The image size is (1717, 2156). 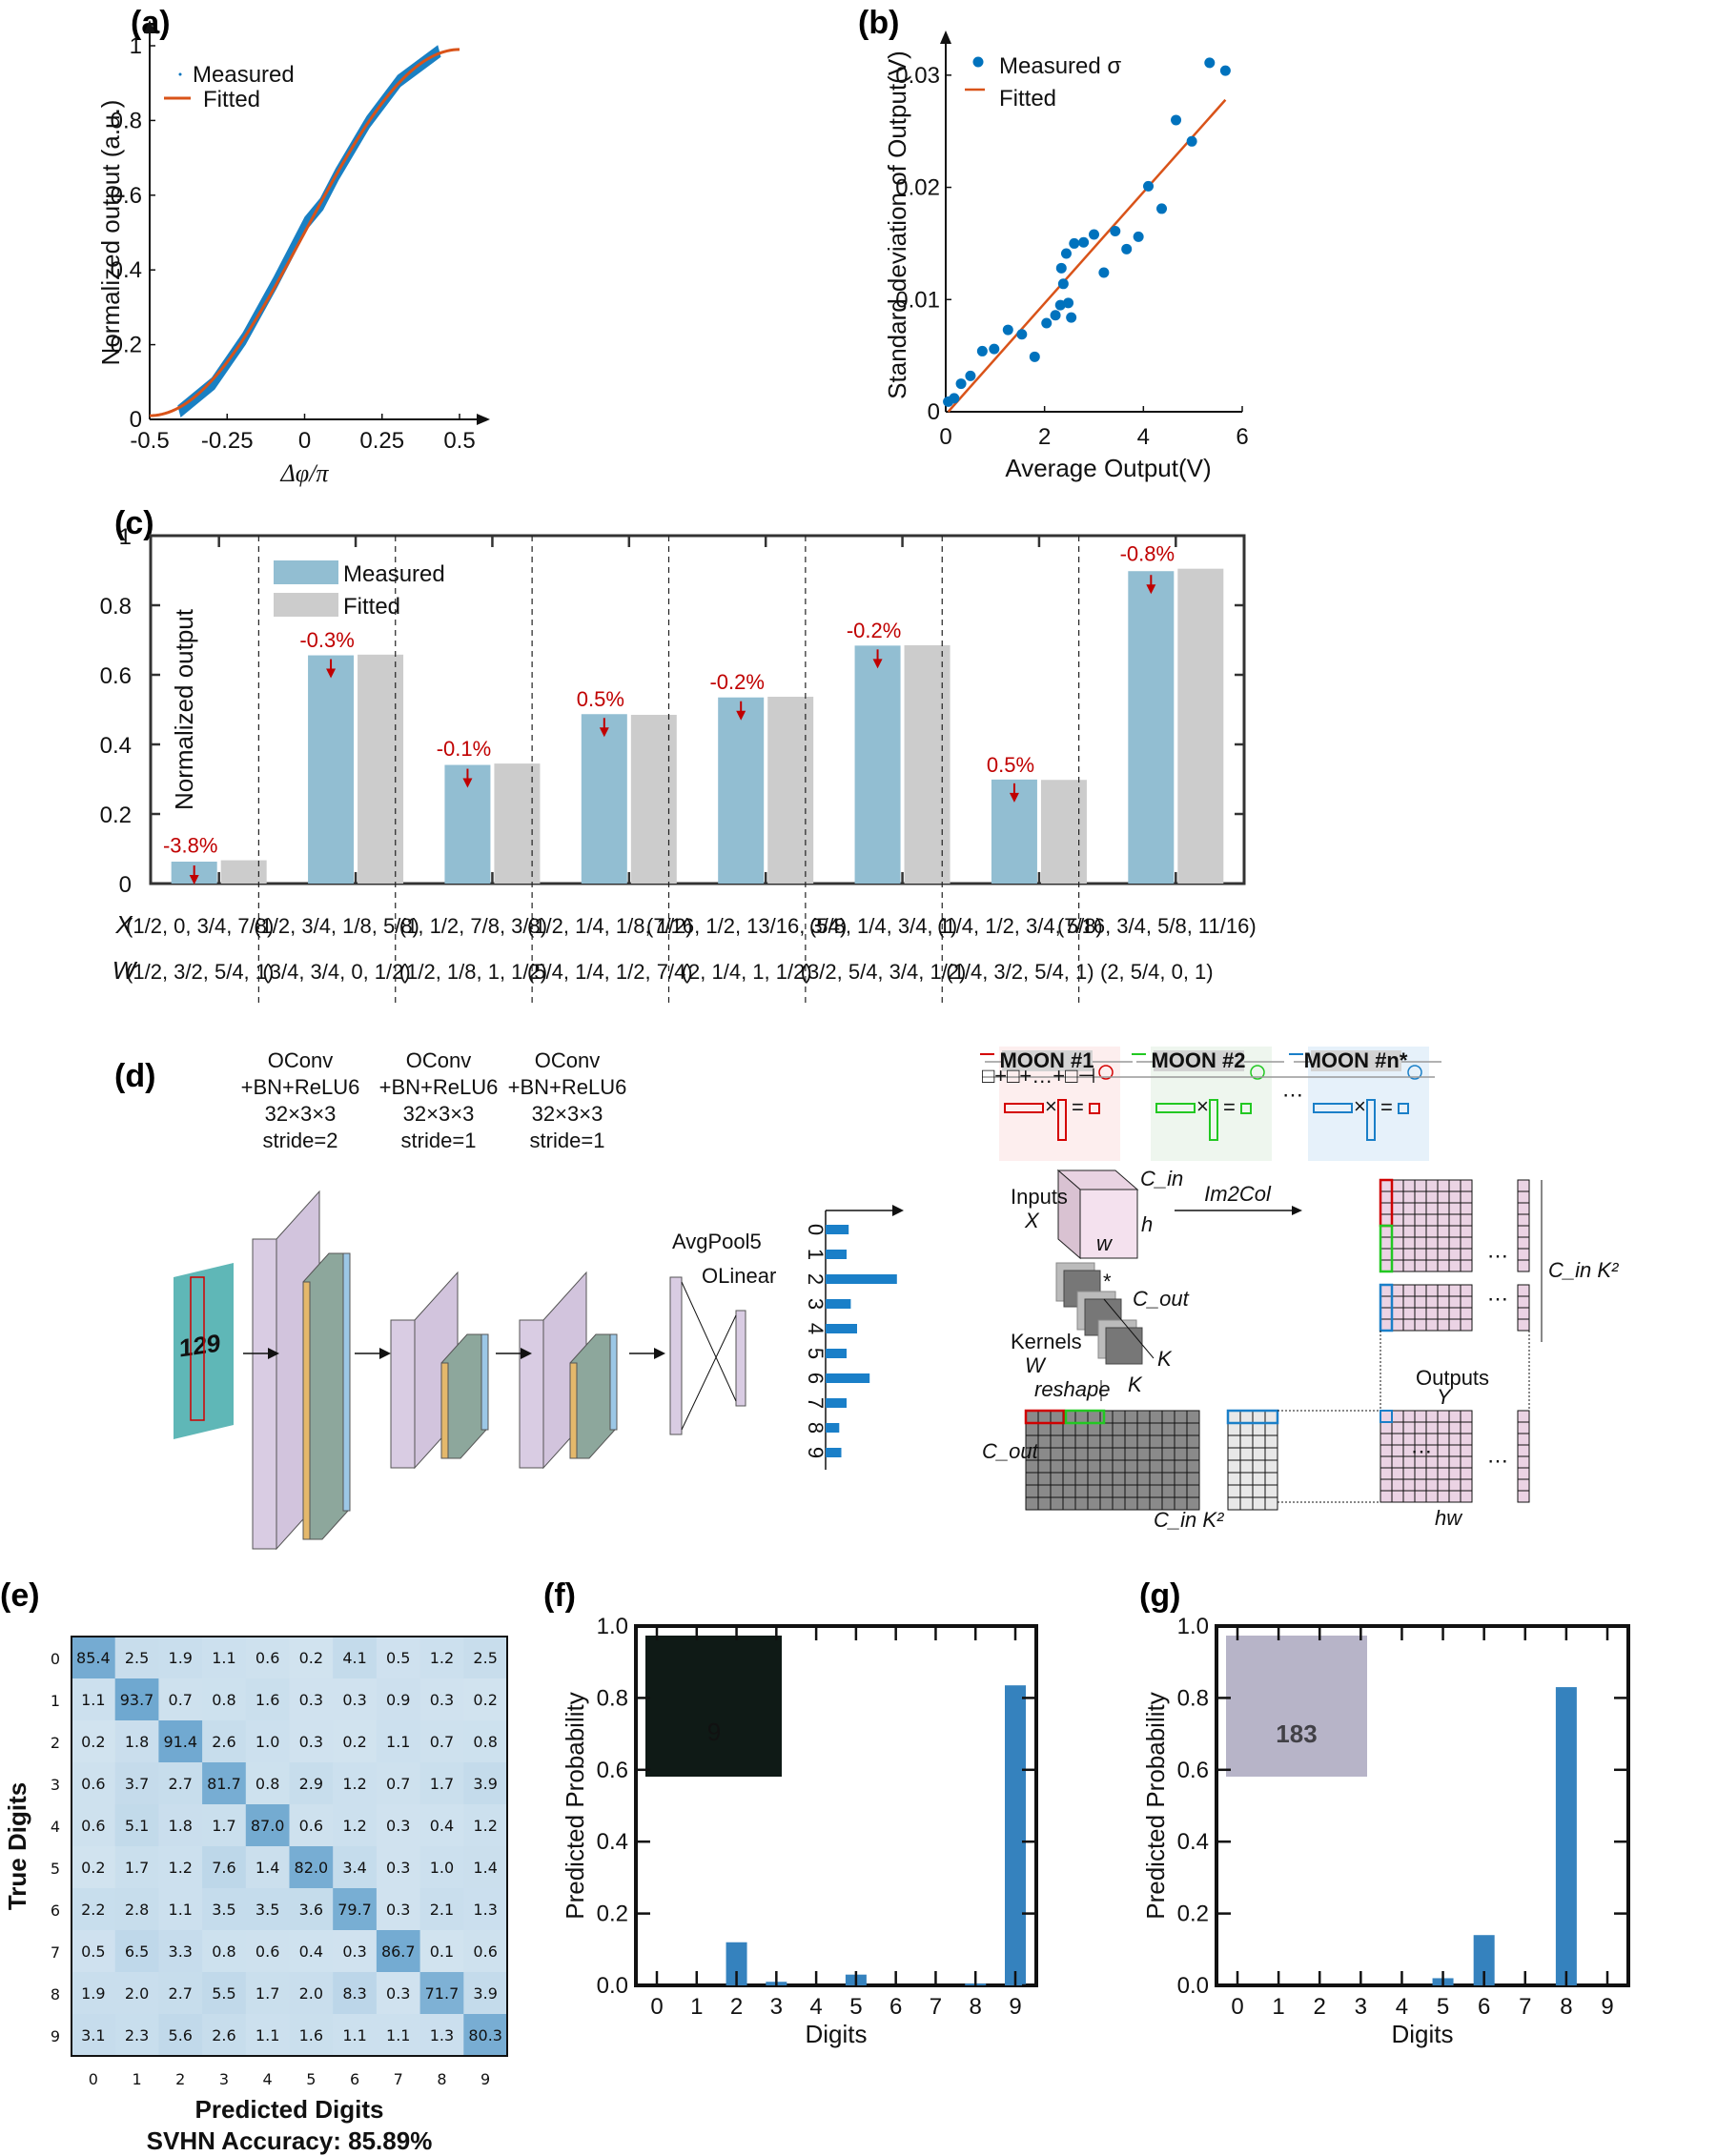 I want to click on panel-label-c: (c), so click(x=134, y=523).